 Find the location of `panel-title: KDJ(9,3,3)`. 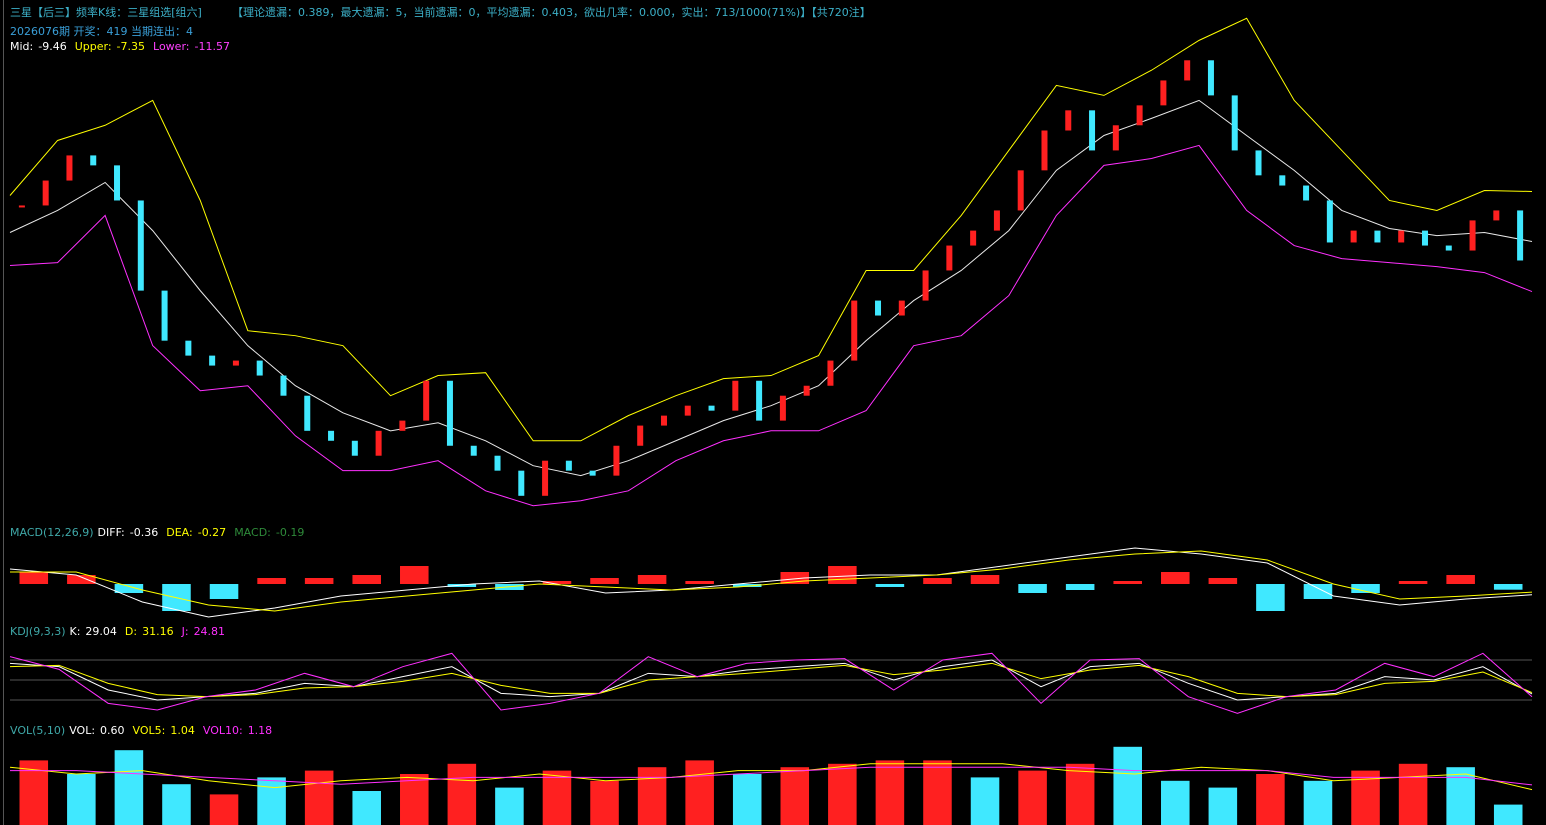

panel-title: KDJ(9,3,3) is located at coordinates (38, 631).